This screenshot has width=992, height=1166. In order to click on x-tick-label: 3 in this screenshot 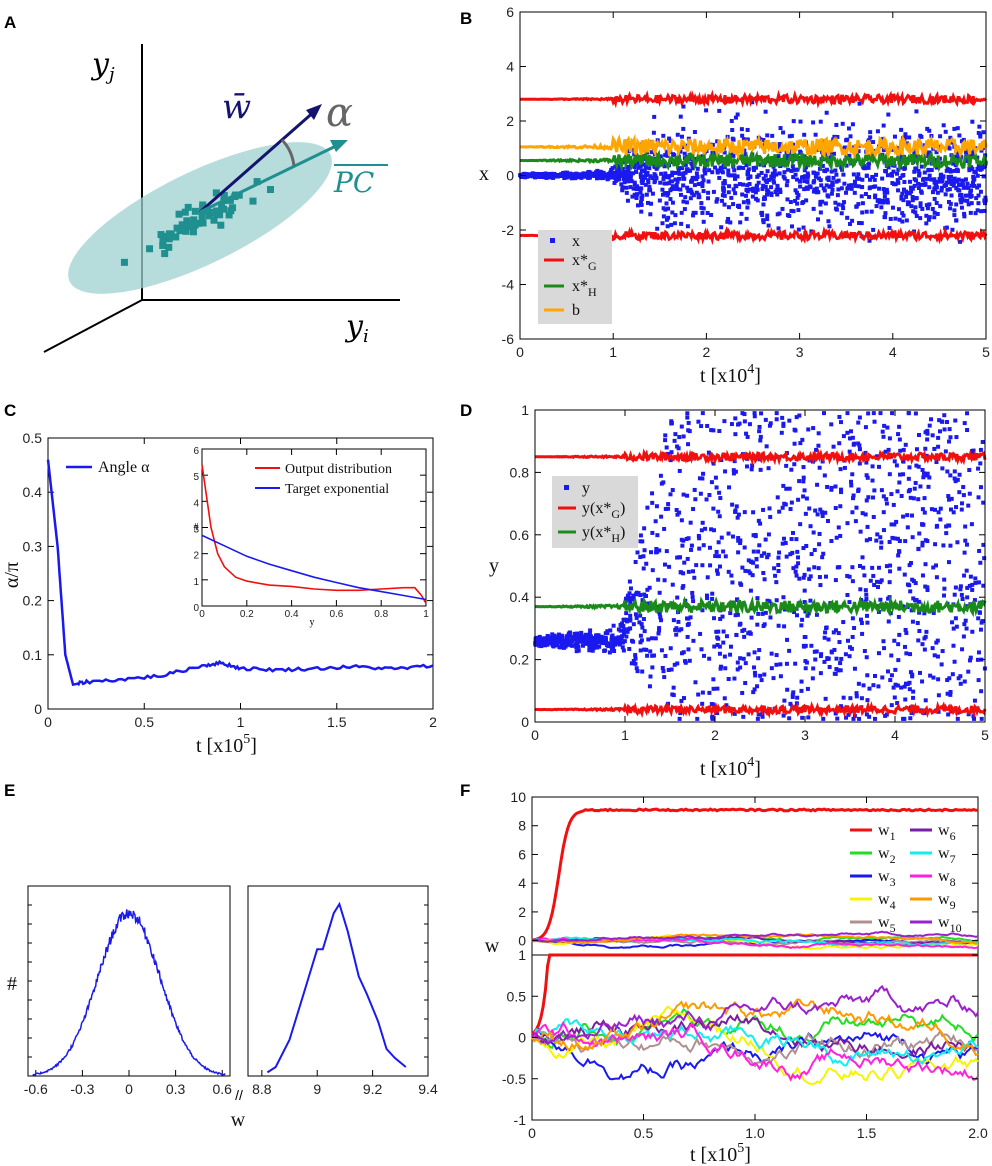, I will do `click(805, 735)`.